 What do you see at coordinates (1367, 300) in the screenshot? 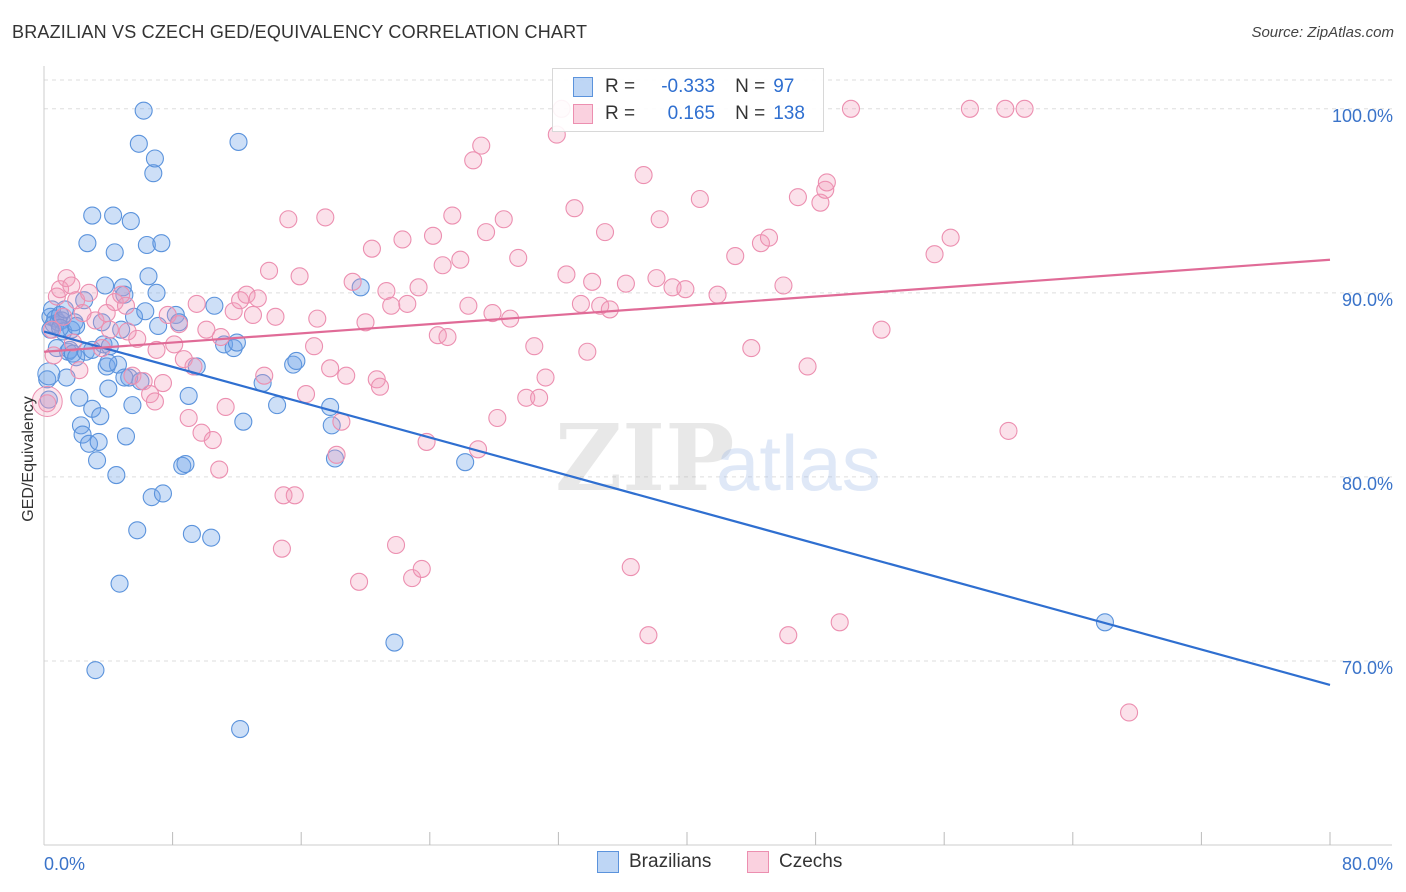
I see `y-tick-label: 90.0%` at bounding box center [1367, 300].